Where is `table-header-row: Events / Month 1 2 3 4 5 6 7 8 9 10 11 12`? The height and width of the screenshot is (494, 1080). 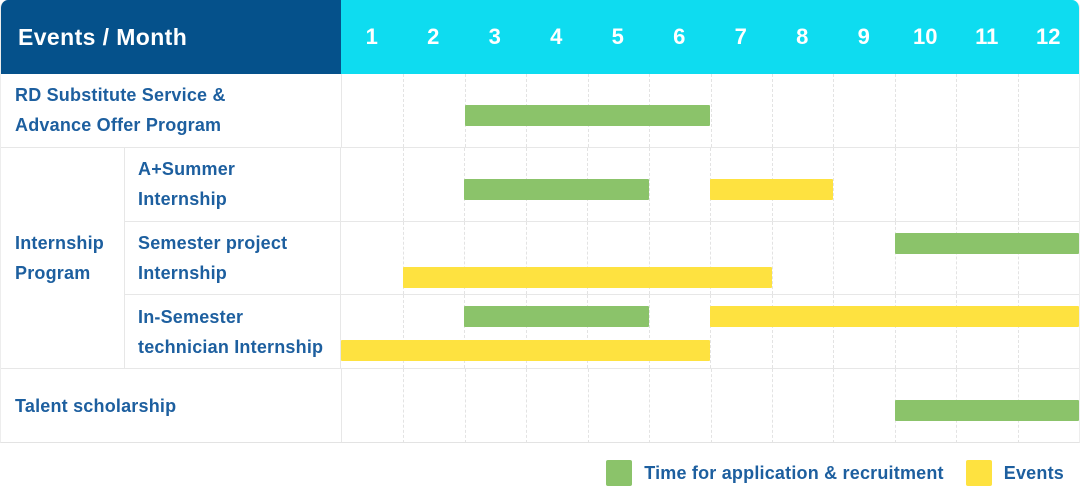 table-header-row: Events / Month 1 2 3 4 5 6 7 8 9 10 11 12 is located at coordinates (540, 37).